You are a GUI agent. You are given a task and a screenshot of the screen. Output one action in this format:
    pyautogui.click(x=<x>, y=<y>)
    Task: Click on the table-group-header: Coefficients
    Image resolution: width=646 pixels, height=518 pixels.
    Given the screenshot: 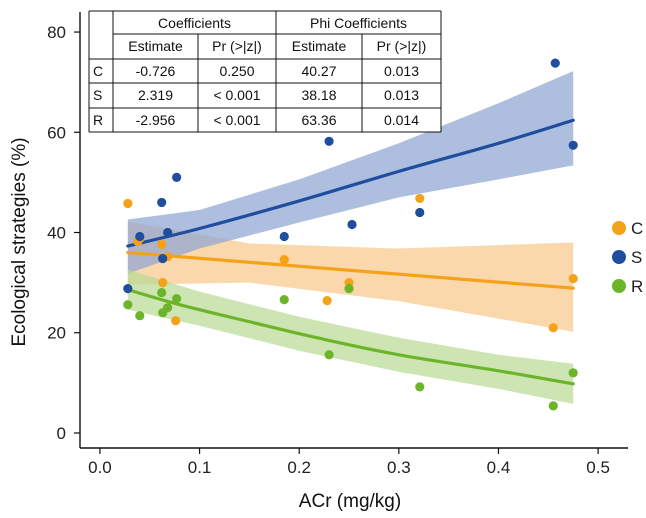 What is the action you would take?
    pyautogui.click(x=194, y=23)
    